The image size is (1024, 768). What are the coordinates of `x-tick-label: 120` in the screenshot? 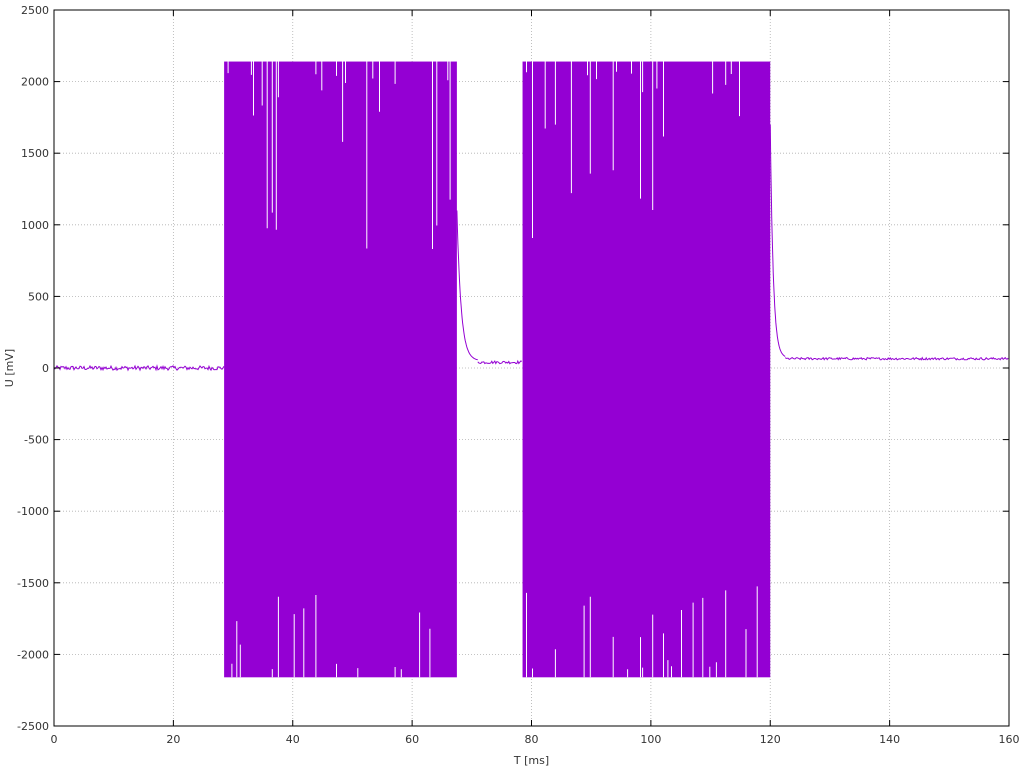 It's located at (770, 739).